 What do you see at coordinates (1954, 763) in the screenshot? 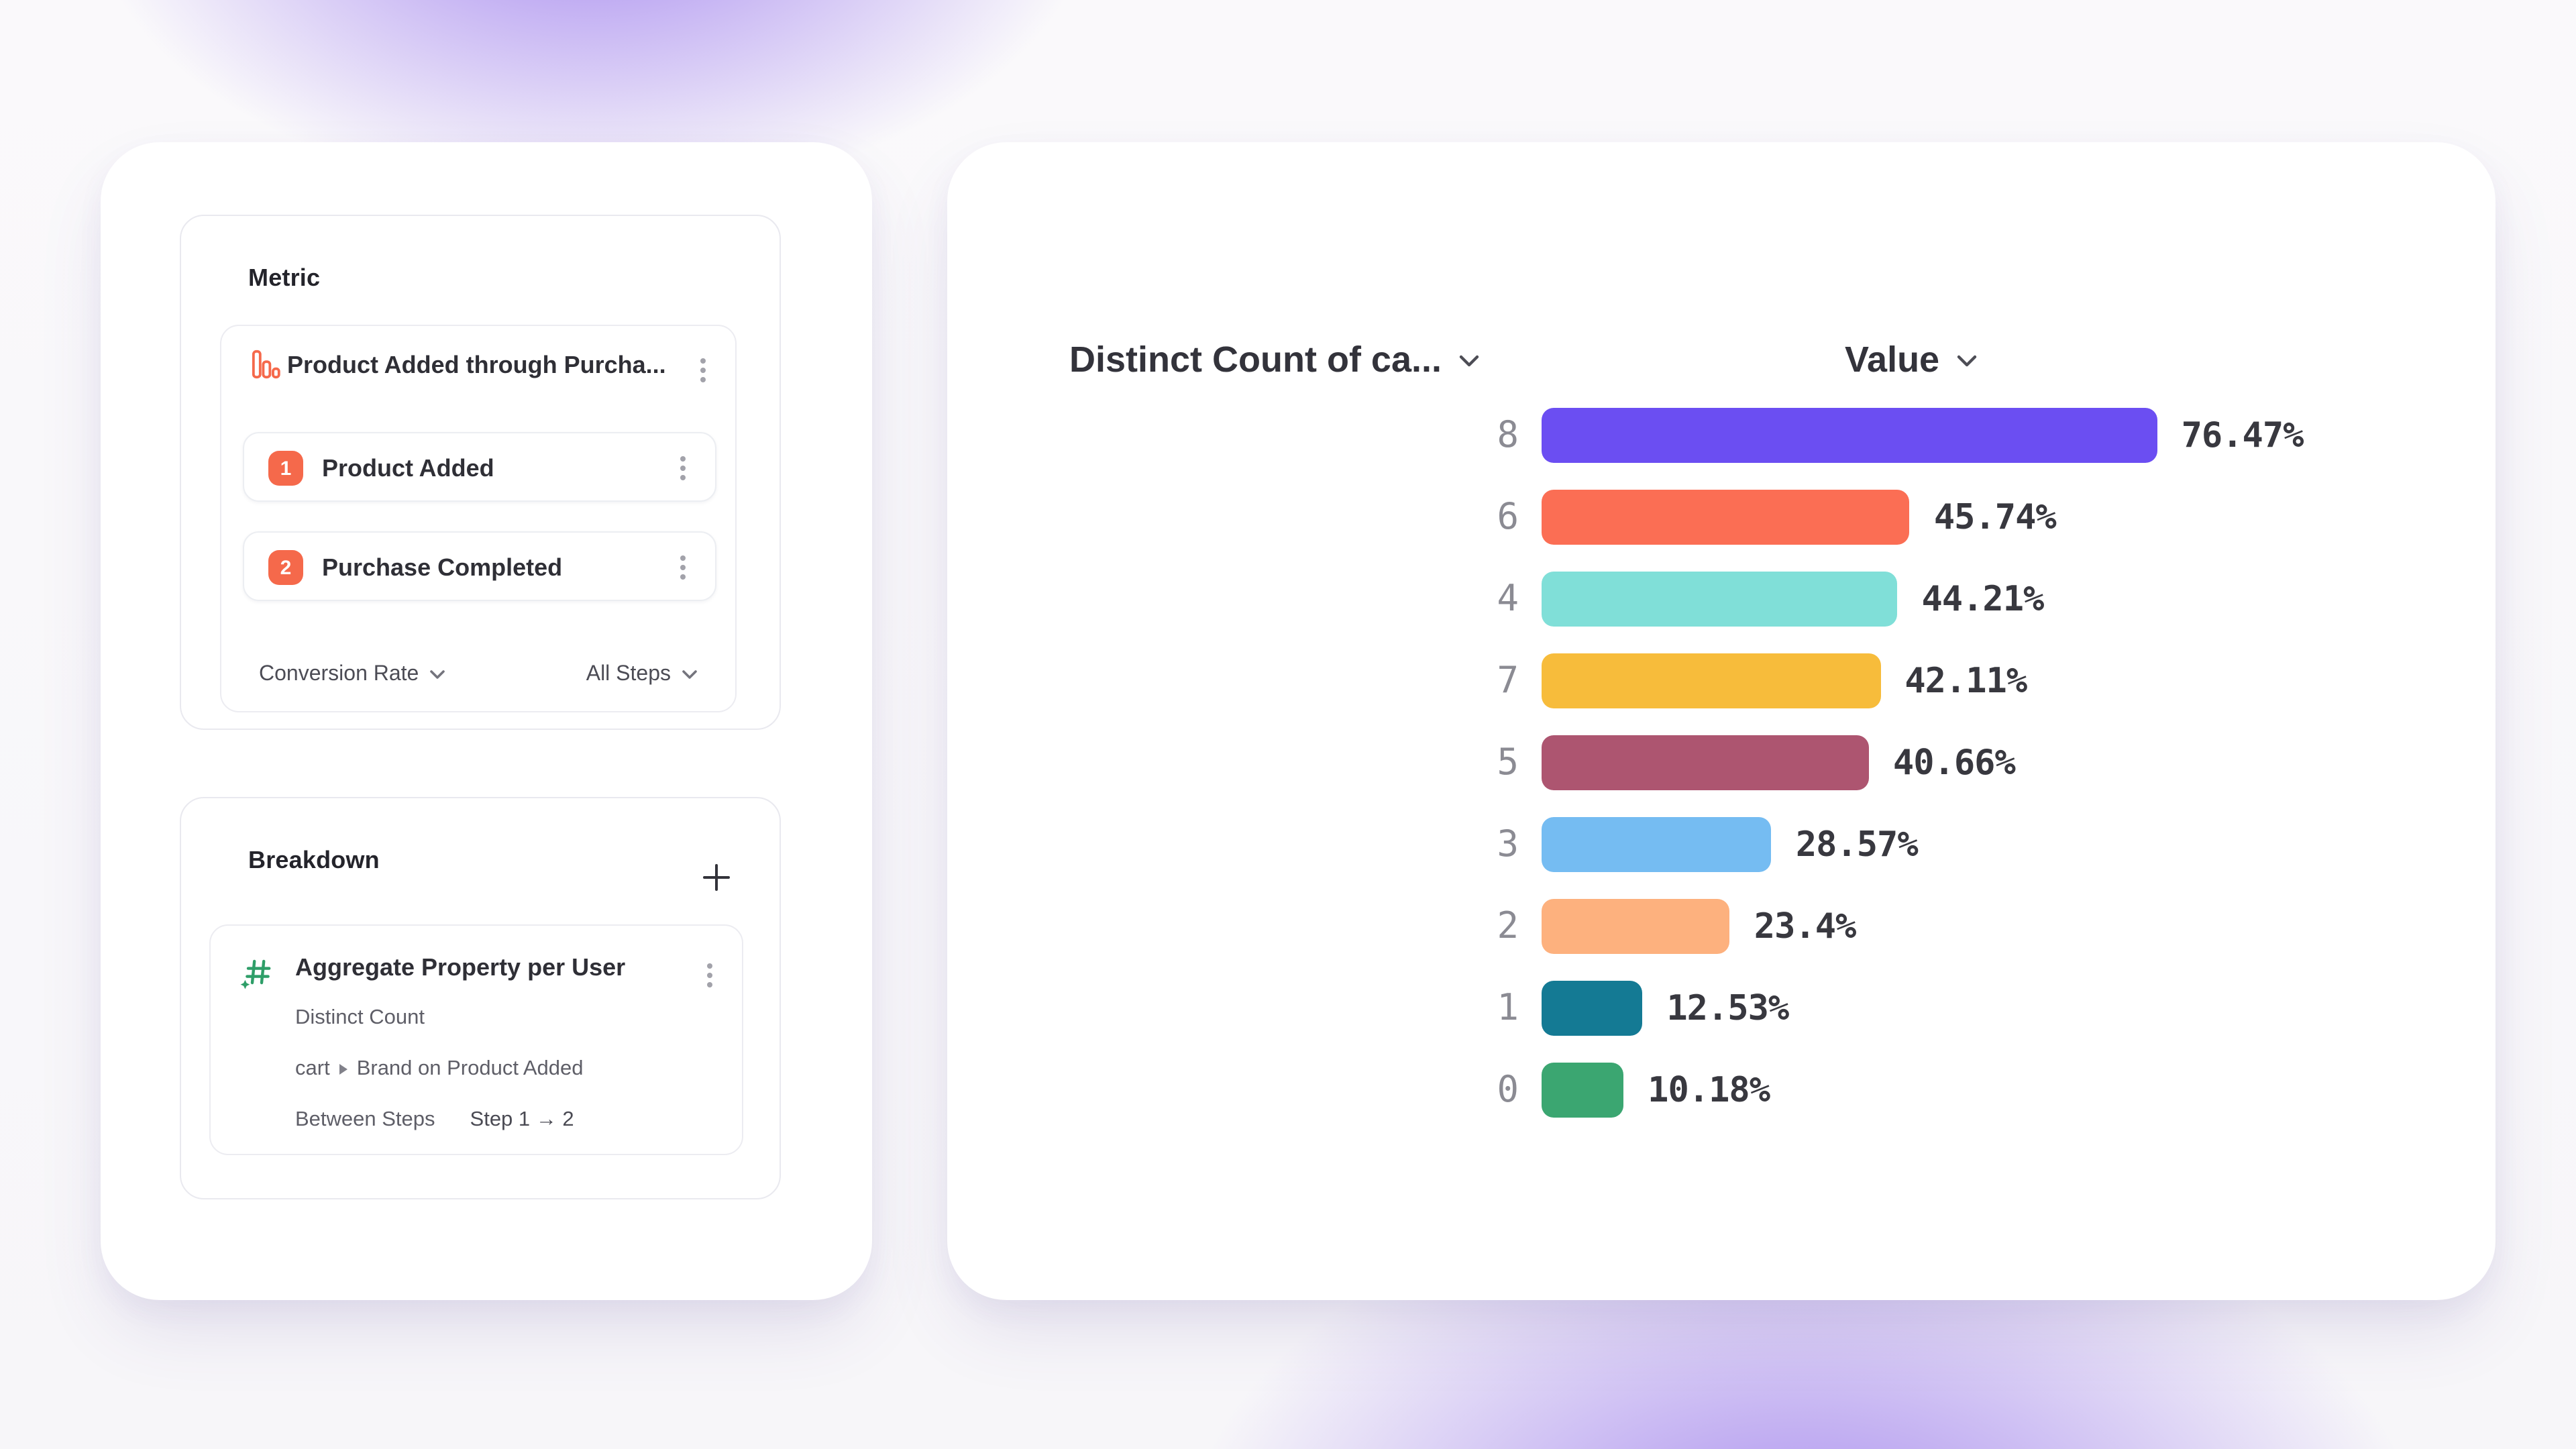
I see `chart-bar-value-label: 40.66%` at bounding box center [1954, 763].